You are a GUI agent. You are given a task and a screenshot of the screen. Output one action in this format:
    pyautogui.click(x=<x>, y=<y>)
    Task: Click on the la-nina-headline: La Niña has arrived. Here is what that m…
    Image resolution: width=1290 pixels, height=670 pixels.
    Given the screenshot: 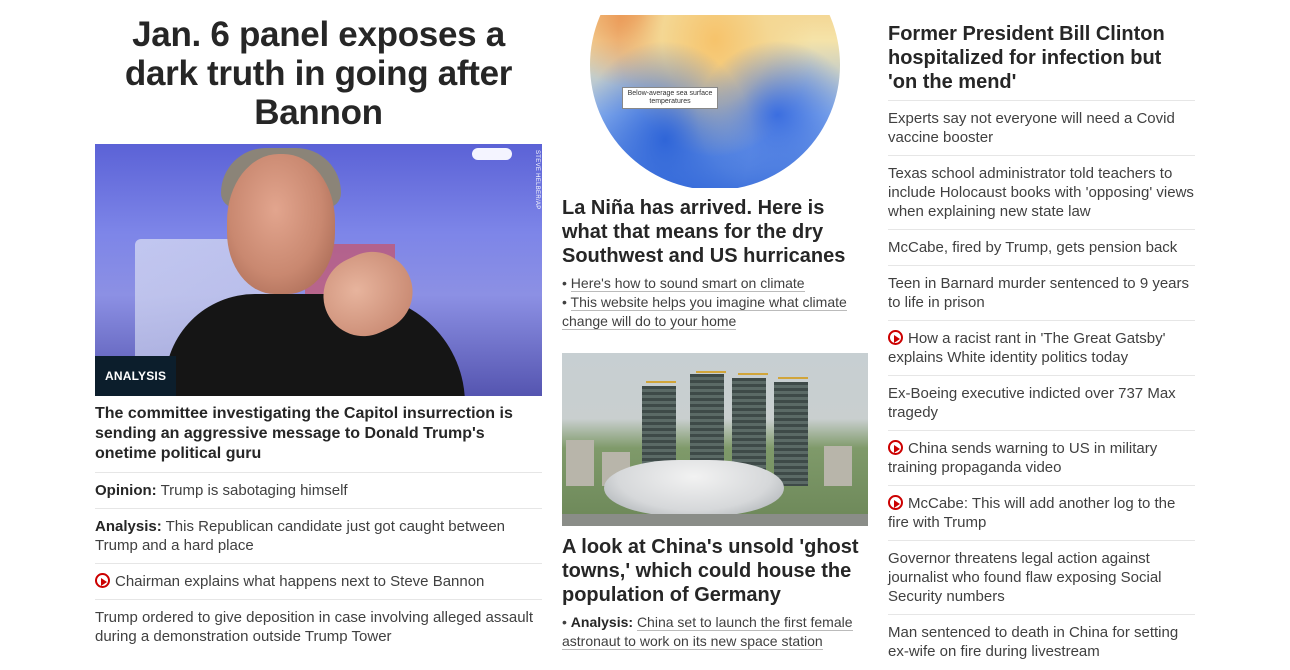 What is the action you would take?
    pyautogui.click(x=704, y=232)
    